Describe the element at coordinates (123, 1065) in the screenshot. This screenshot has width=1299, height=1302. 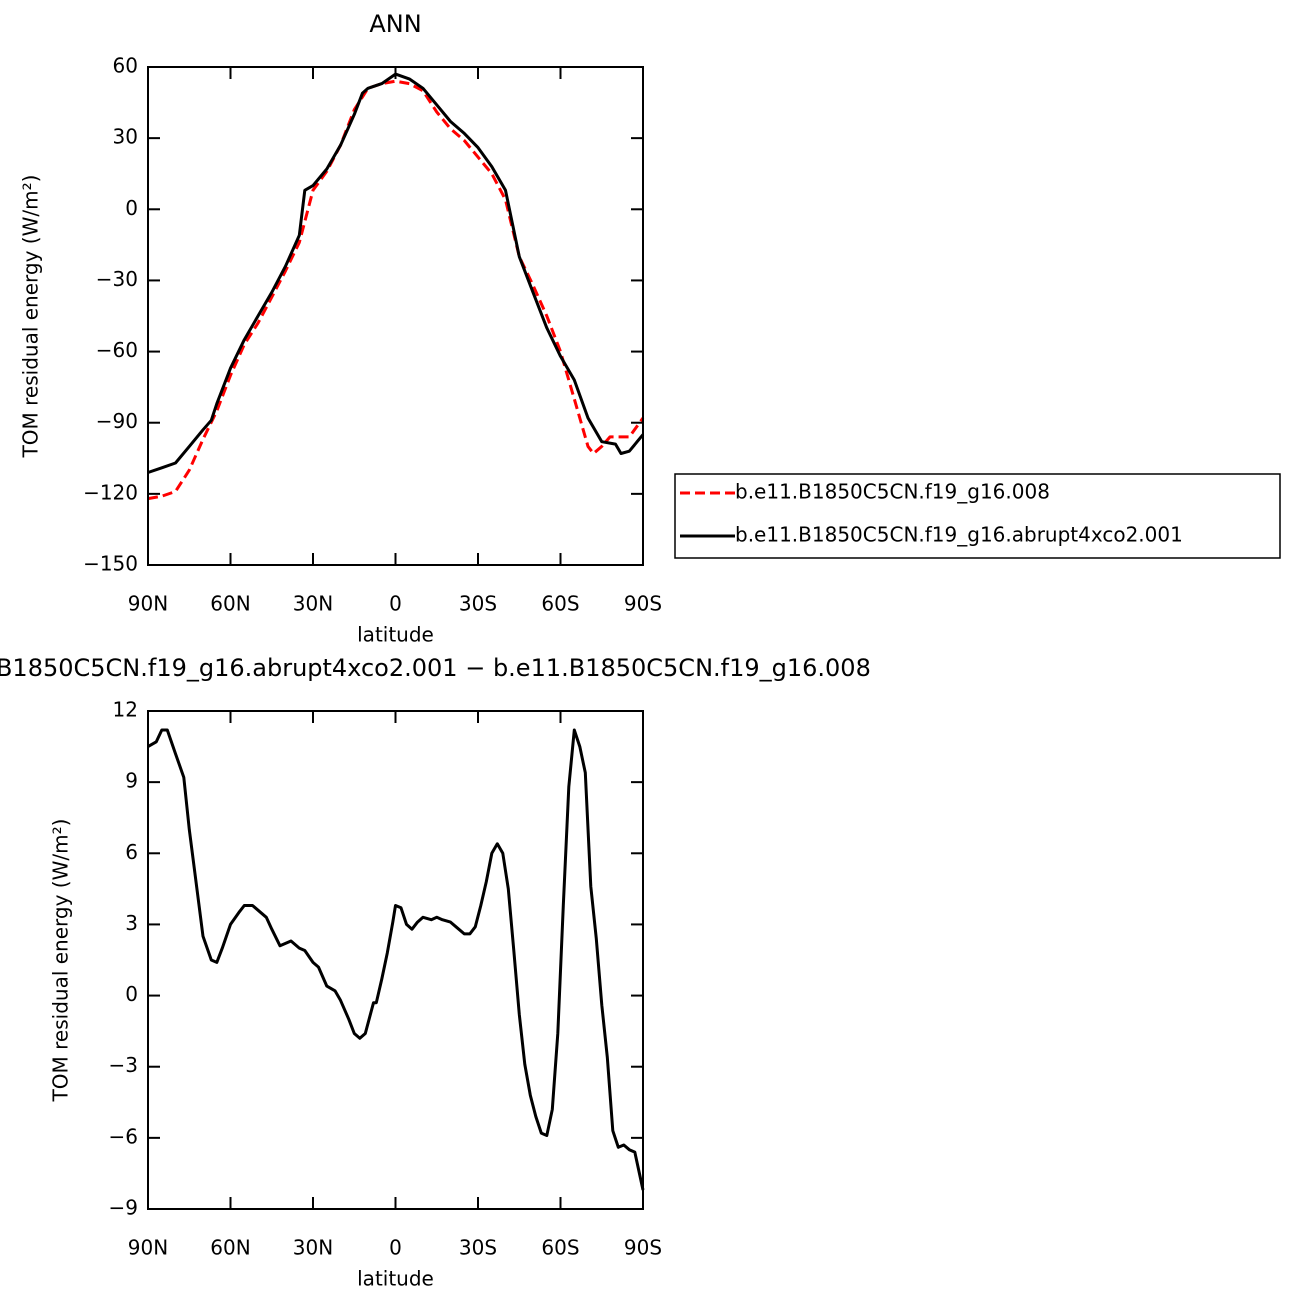
I see `y-tick-label: −3` at that location.